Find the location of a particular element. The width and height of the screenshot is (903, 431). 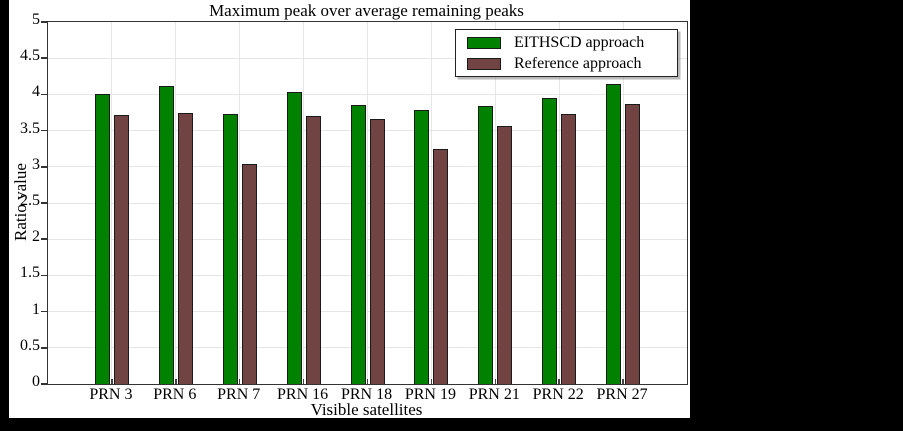

y-tick-label: 3.5 is located at coordinates (30, 128).